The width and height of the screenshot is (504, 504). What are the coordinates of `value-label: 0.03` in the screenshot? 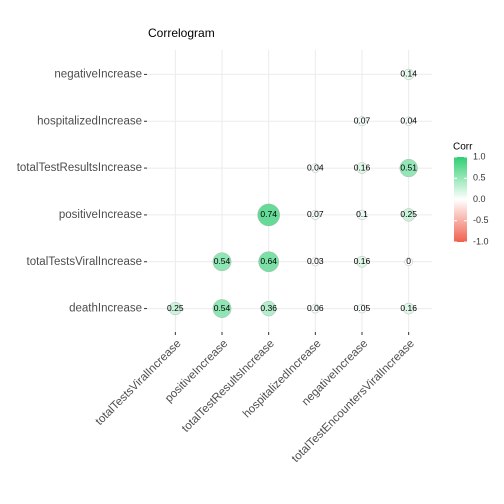 It's located at (315, 261).